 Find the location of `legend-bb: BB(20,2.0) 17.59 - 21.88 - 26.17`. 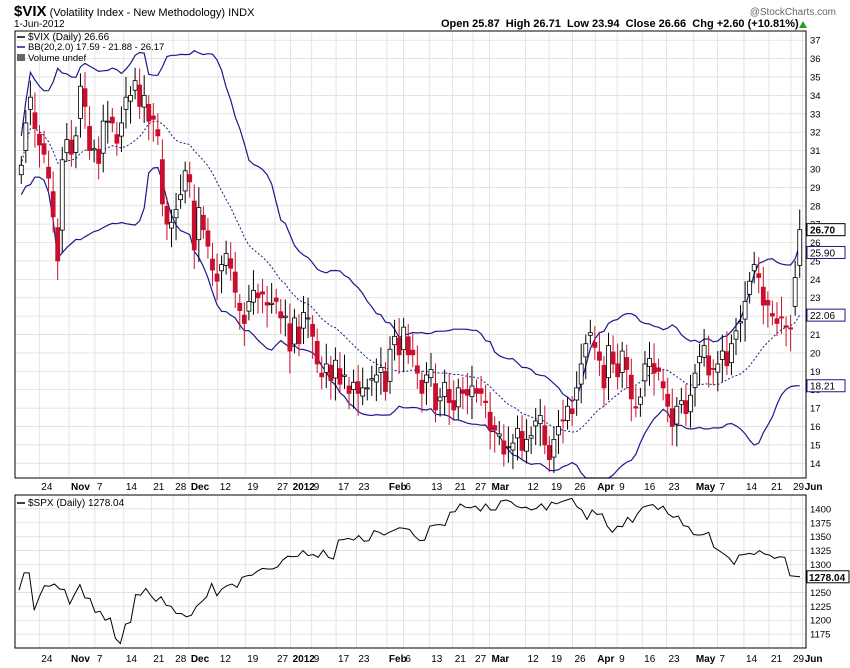

legend-bb: BB(20,2.0) 17.59 - 21.88 - 26.17 is located at coordinates (96, 47).